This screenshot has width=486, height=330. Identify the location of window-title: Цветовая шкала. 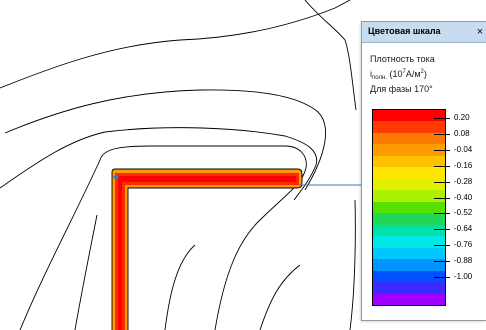
(404, 31).